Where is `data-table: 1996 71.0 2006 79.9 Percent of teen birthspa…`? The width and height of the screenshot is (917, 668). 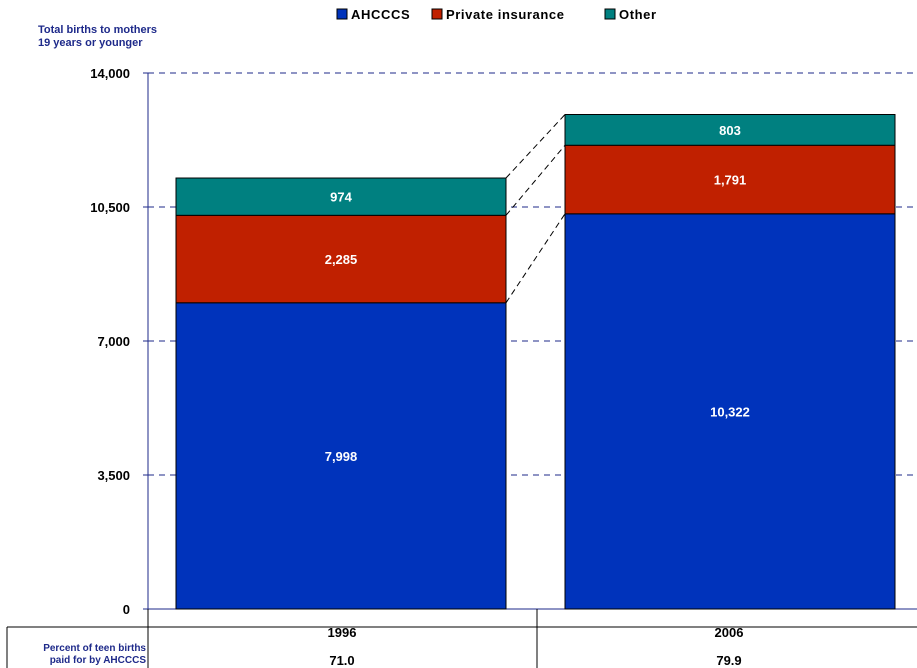 data-table: 1996 71.0 2006 79.9 Percent of teen birthspa… is located at coordinates (461, 638).